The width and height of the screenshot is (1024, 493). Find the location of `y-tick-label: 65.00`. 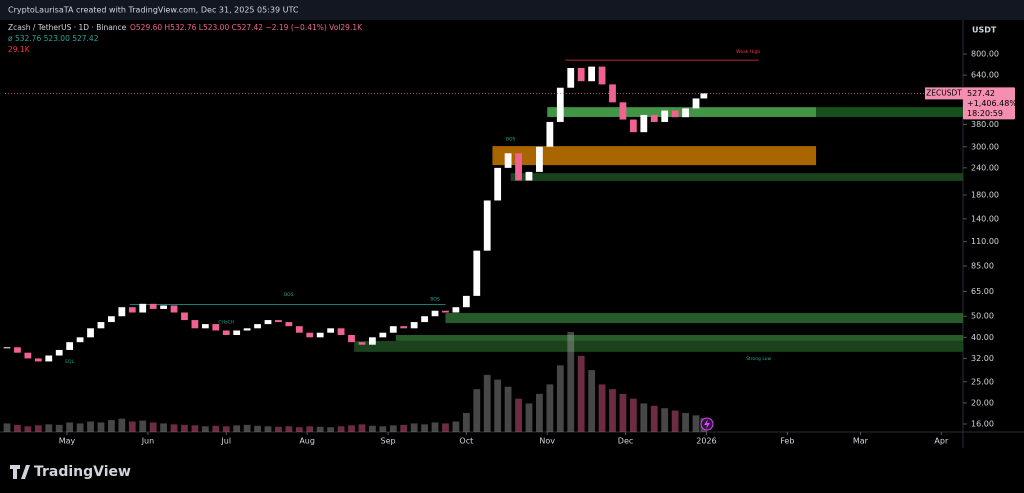

y-tick-label: 65.00 is located at coordinates (982, 291).